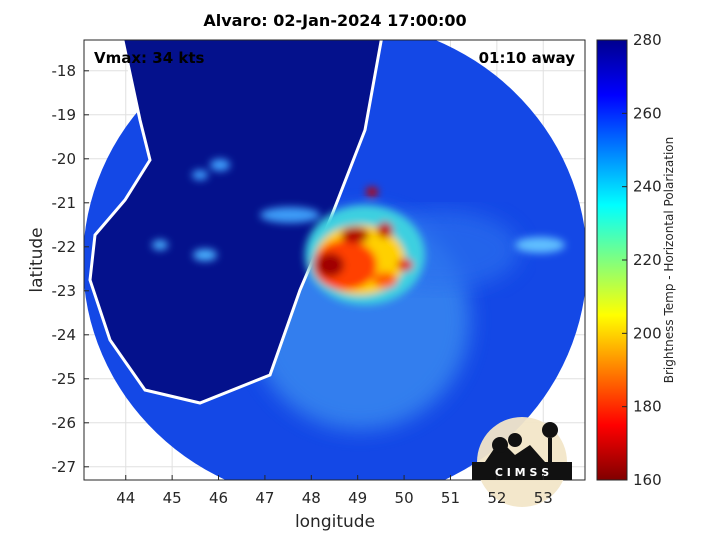  What do you see at coordinates (647, 480) in the screenshot?
I see `colorbar-tick-label: 160` at bounding box center [647, 480].